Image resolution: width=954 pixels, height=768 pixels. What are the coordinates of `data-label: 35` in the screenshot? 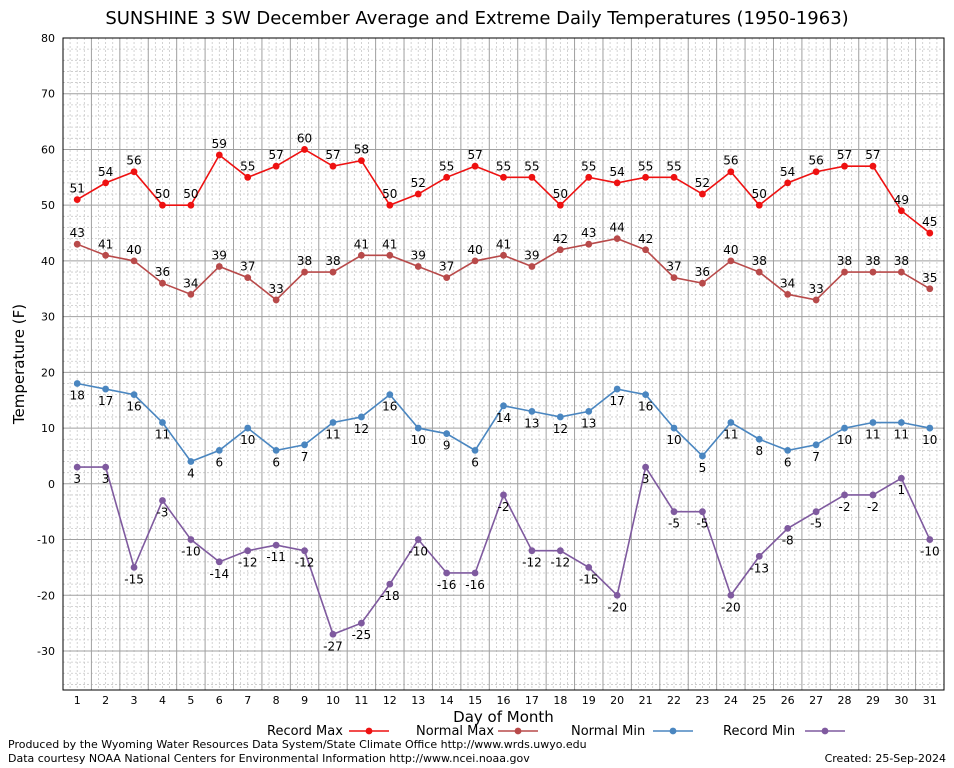 It's located at (929, 278).